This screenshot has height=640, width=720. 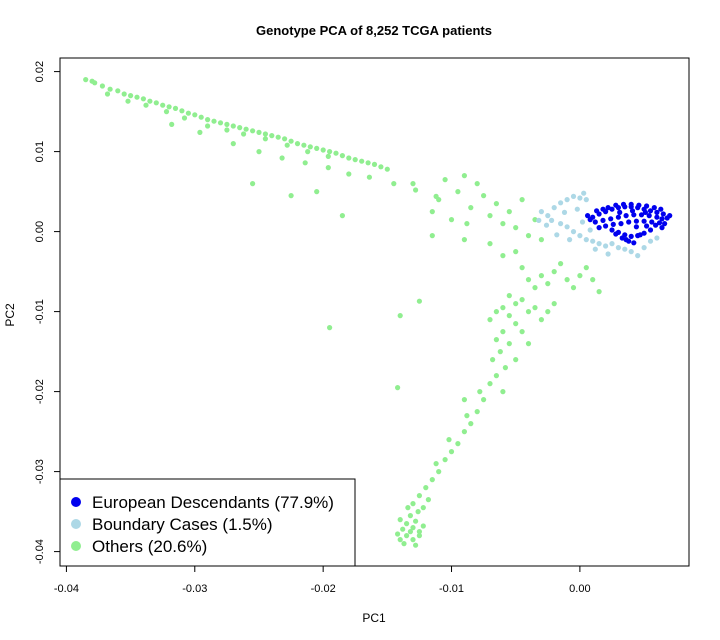 What do you see at coordinates (322, 580) in the screenshot?
I see `x-axis-ticks: -0.04 -0.03 -0.02 -0.01 0.00` at bounding box center [322, 580].